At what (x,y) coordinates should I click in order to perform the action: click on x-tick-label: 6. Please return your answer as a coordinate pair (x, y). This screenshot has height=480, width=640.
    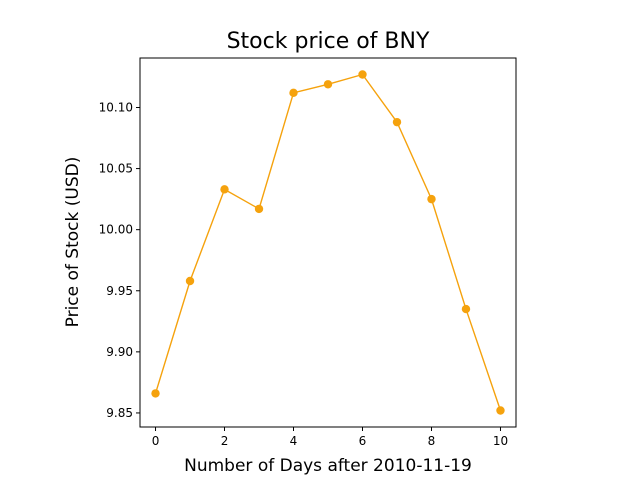
    Looking at the image, I should click on (363, 441).